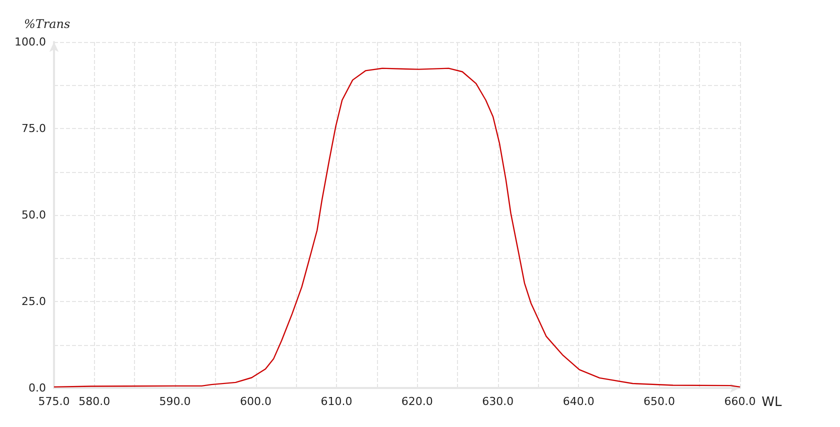 The height and width of the screenshot is (427, 840). What do you see at coordinates (37, 388) in the screenshot?
I see `y-tick-label: 0.0` at bounding box center [37, 388].